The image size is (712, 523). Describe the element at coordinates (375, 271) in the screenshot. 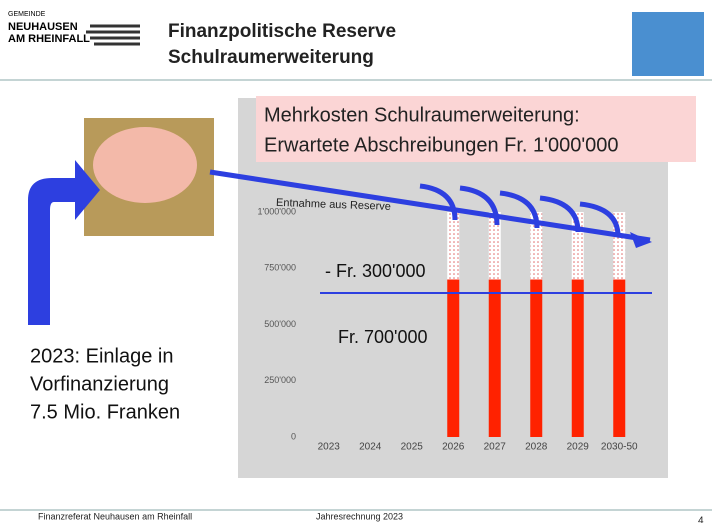

I see `annotation: - Fr. 300'000` at that location.